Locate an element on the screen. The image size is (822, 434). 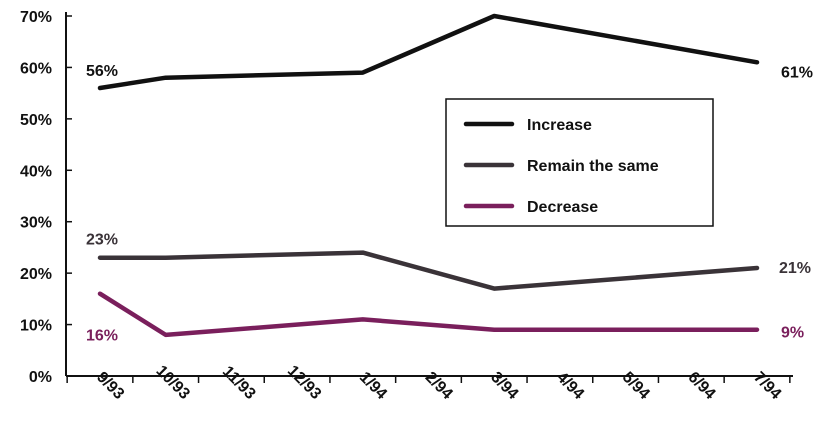
x-tick-label: 5/94 is located at coordinates (636, 386).